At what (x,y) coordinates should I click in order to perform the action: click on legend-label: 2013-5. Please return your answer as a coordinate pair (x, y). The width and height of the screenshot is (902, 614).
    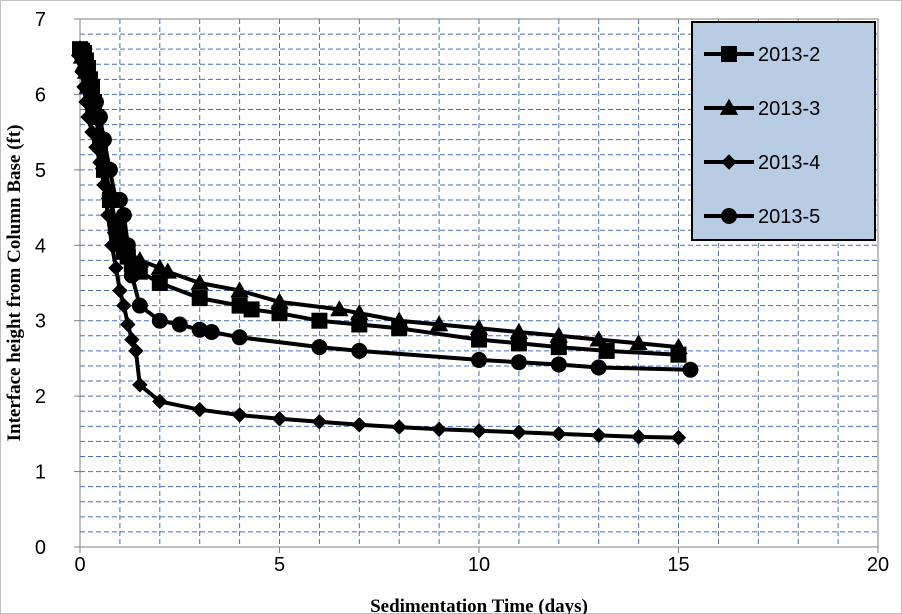
    Looking at the image, I should click on (789, 217).